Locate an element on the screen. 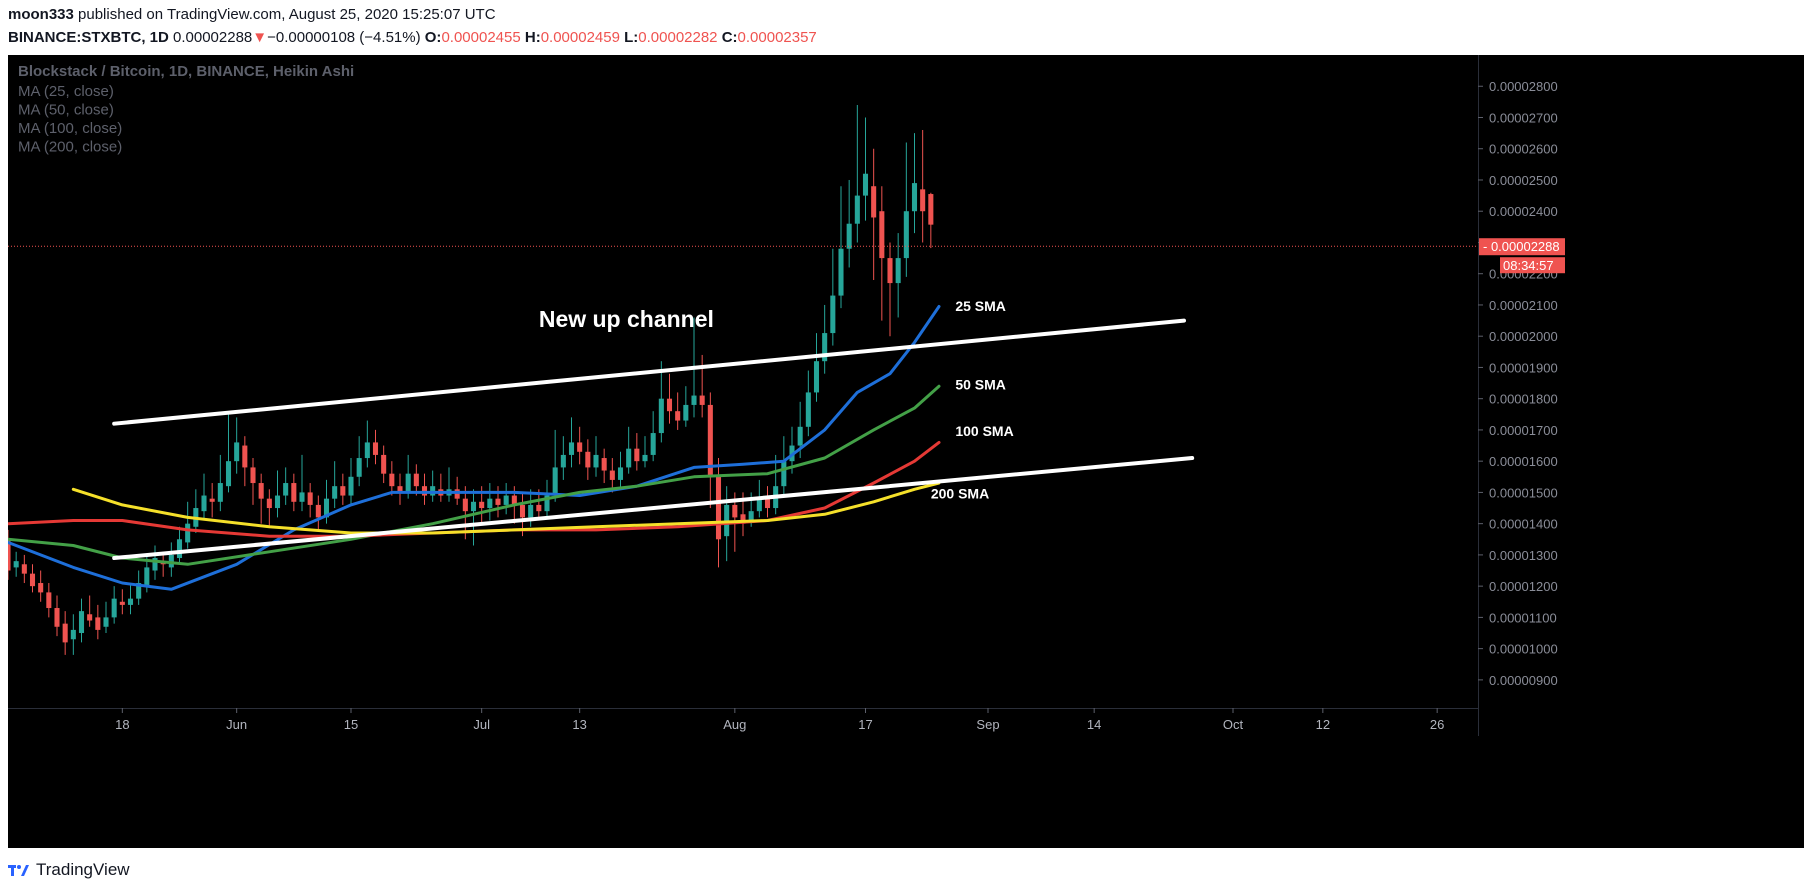 The image size is (1805, 895). y-tick-label: 0.00001600 is located at coordinates (1523, 461).